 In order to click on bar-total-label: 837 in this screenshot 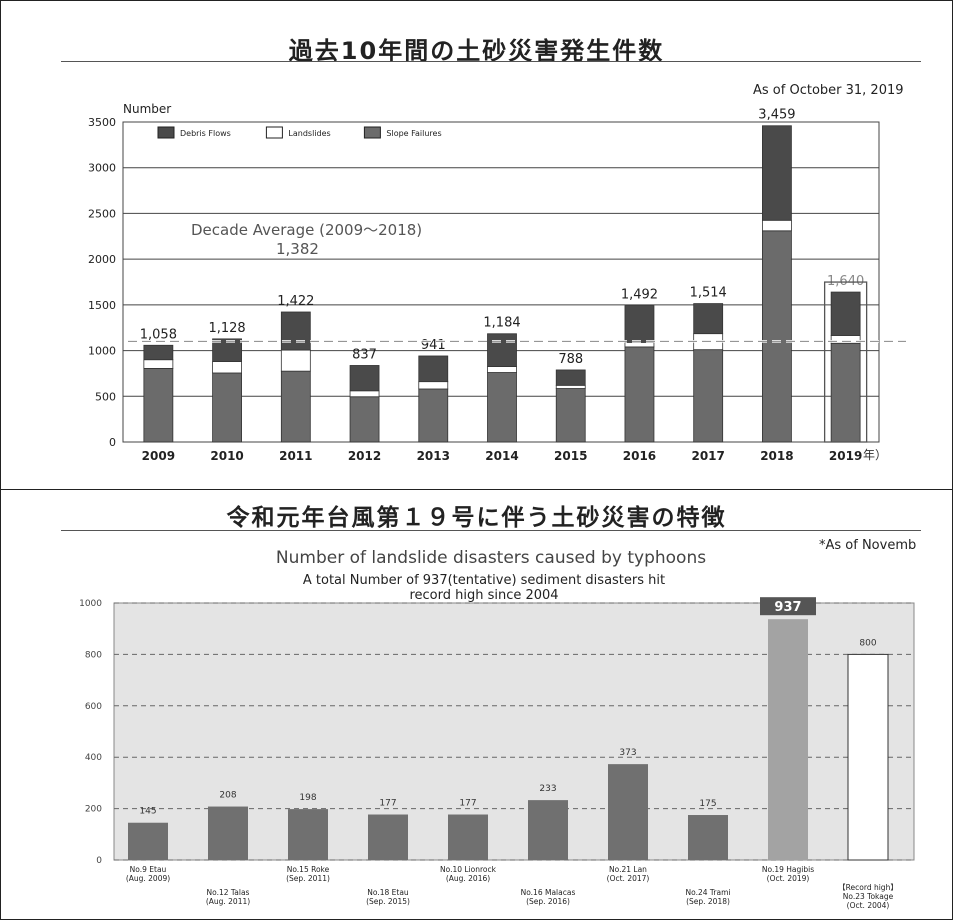, I will do `click(364, 354)`.